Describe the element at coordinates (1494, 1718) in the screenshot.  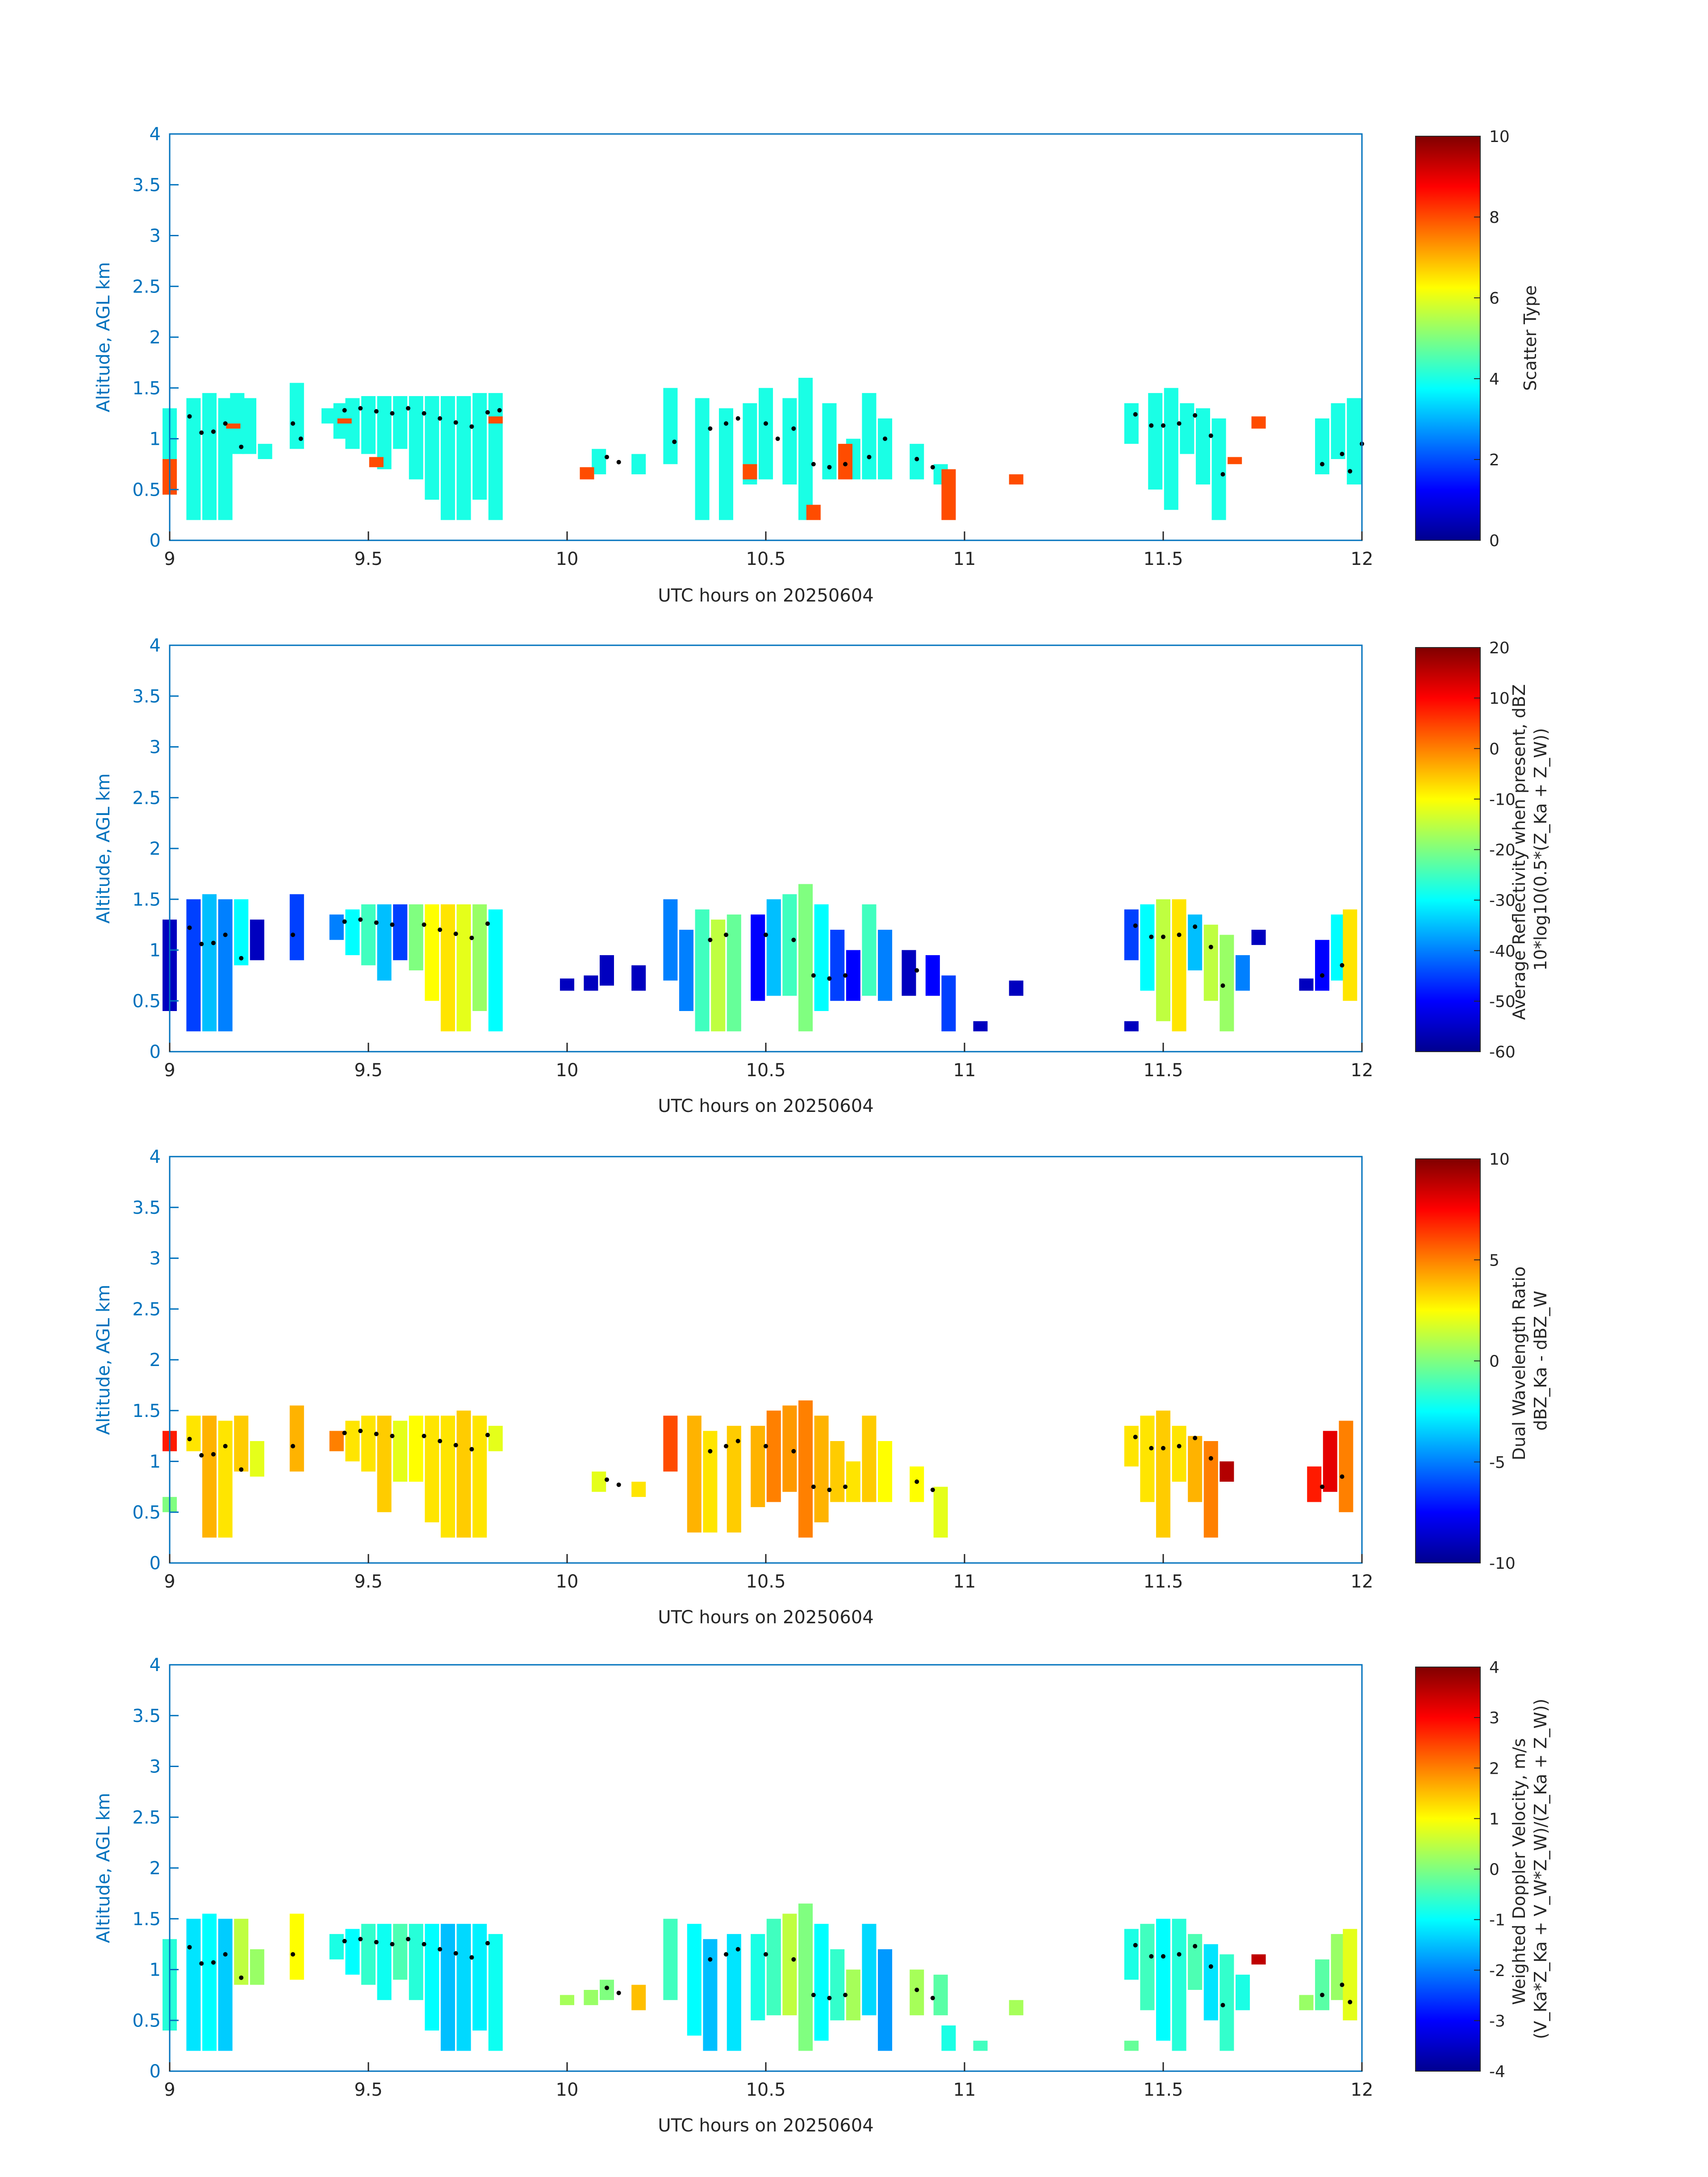
I see `colorbar-tick-label-7: 3` at that location.